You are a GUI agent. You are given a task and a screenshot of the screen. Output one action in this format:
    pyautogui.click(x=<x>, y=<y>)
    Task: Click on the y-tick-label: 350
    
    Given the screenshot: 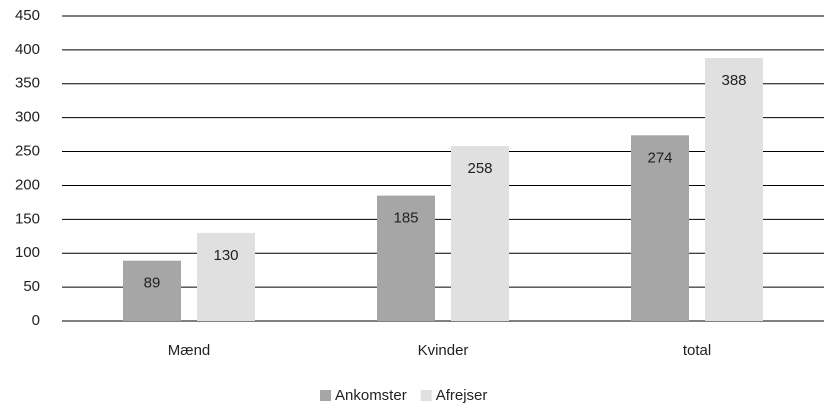 What is the action you would take?
    pyautogui.click(x=27, y=83)
    